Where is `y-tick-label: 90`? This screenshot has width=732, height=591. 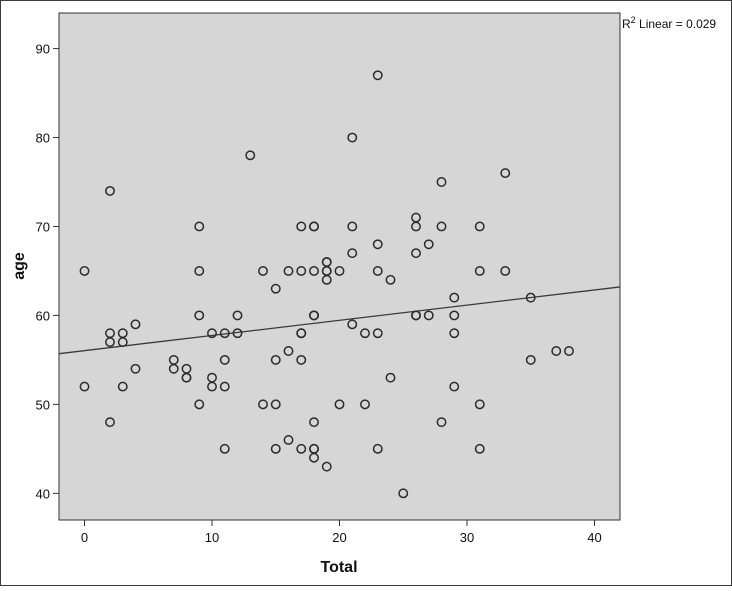 y-tick-label: 90 is located at coordinates (43, 49).